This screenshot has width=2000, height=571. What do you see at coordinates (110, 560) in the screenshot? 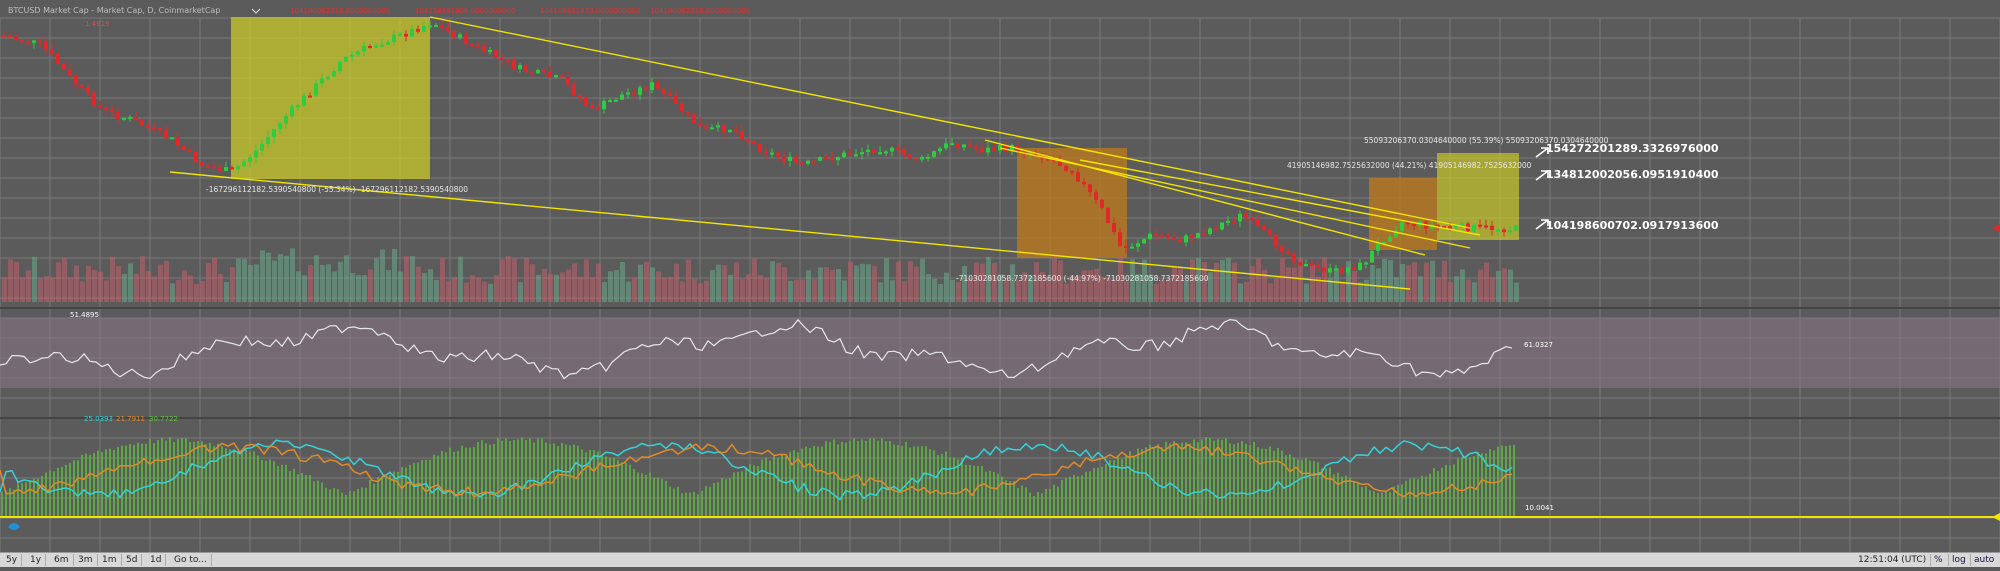
I see `range-button-1m: 1m` at bounding box center [110, 560].